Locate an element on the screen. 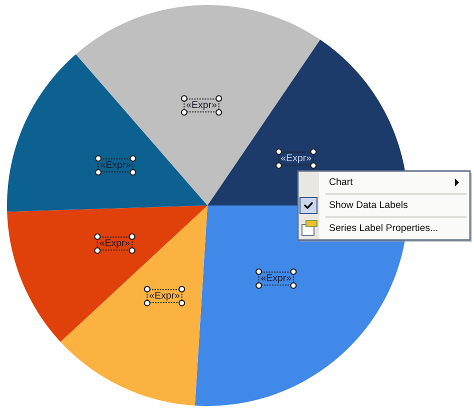 The width and height of the screenshot is (474, 412). text: Show Data Labels is located at coordinates (368, 204).